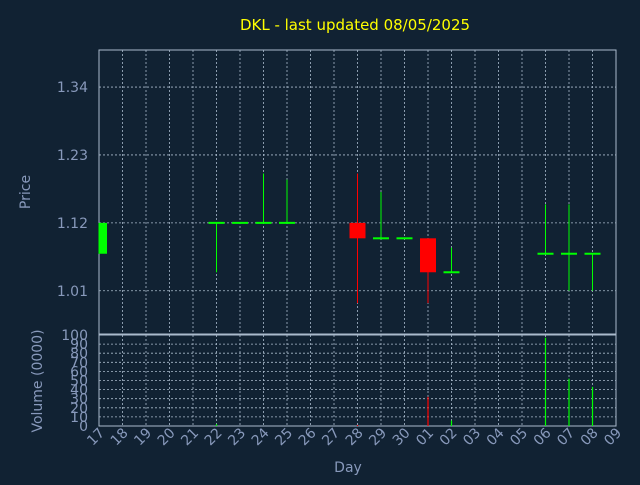 This screenshot has height=485, width=640. What do you see at coordinates (79, 400) in the screenshot?
I see `volume-y-tick-label: 30` at bounding box center [79, 400].